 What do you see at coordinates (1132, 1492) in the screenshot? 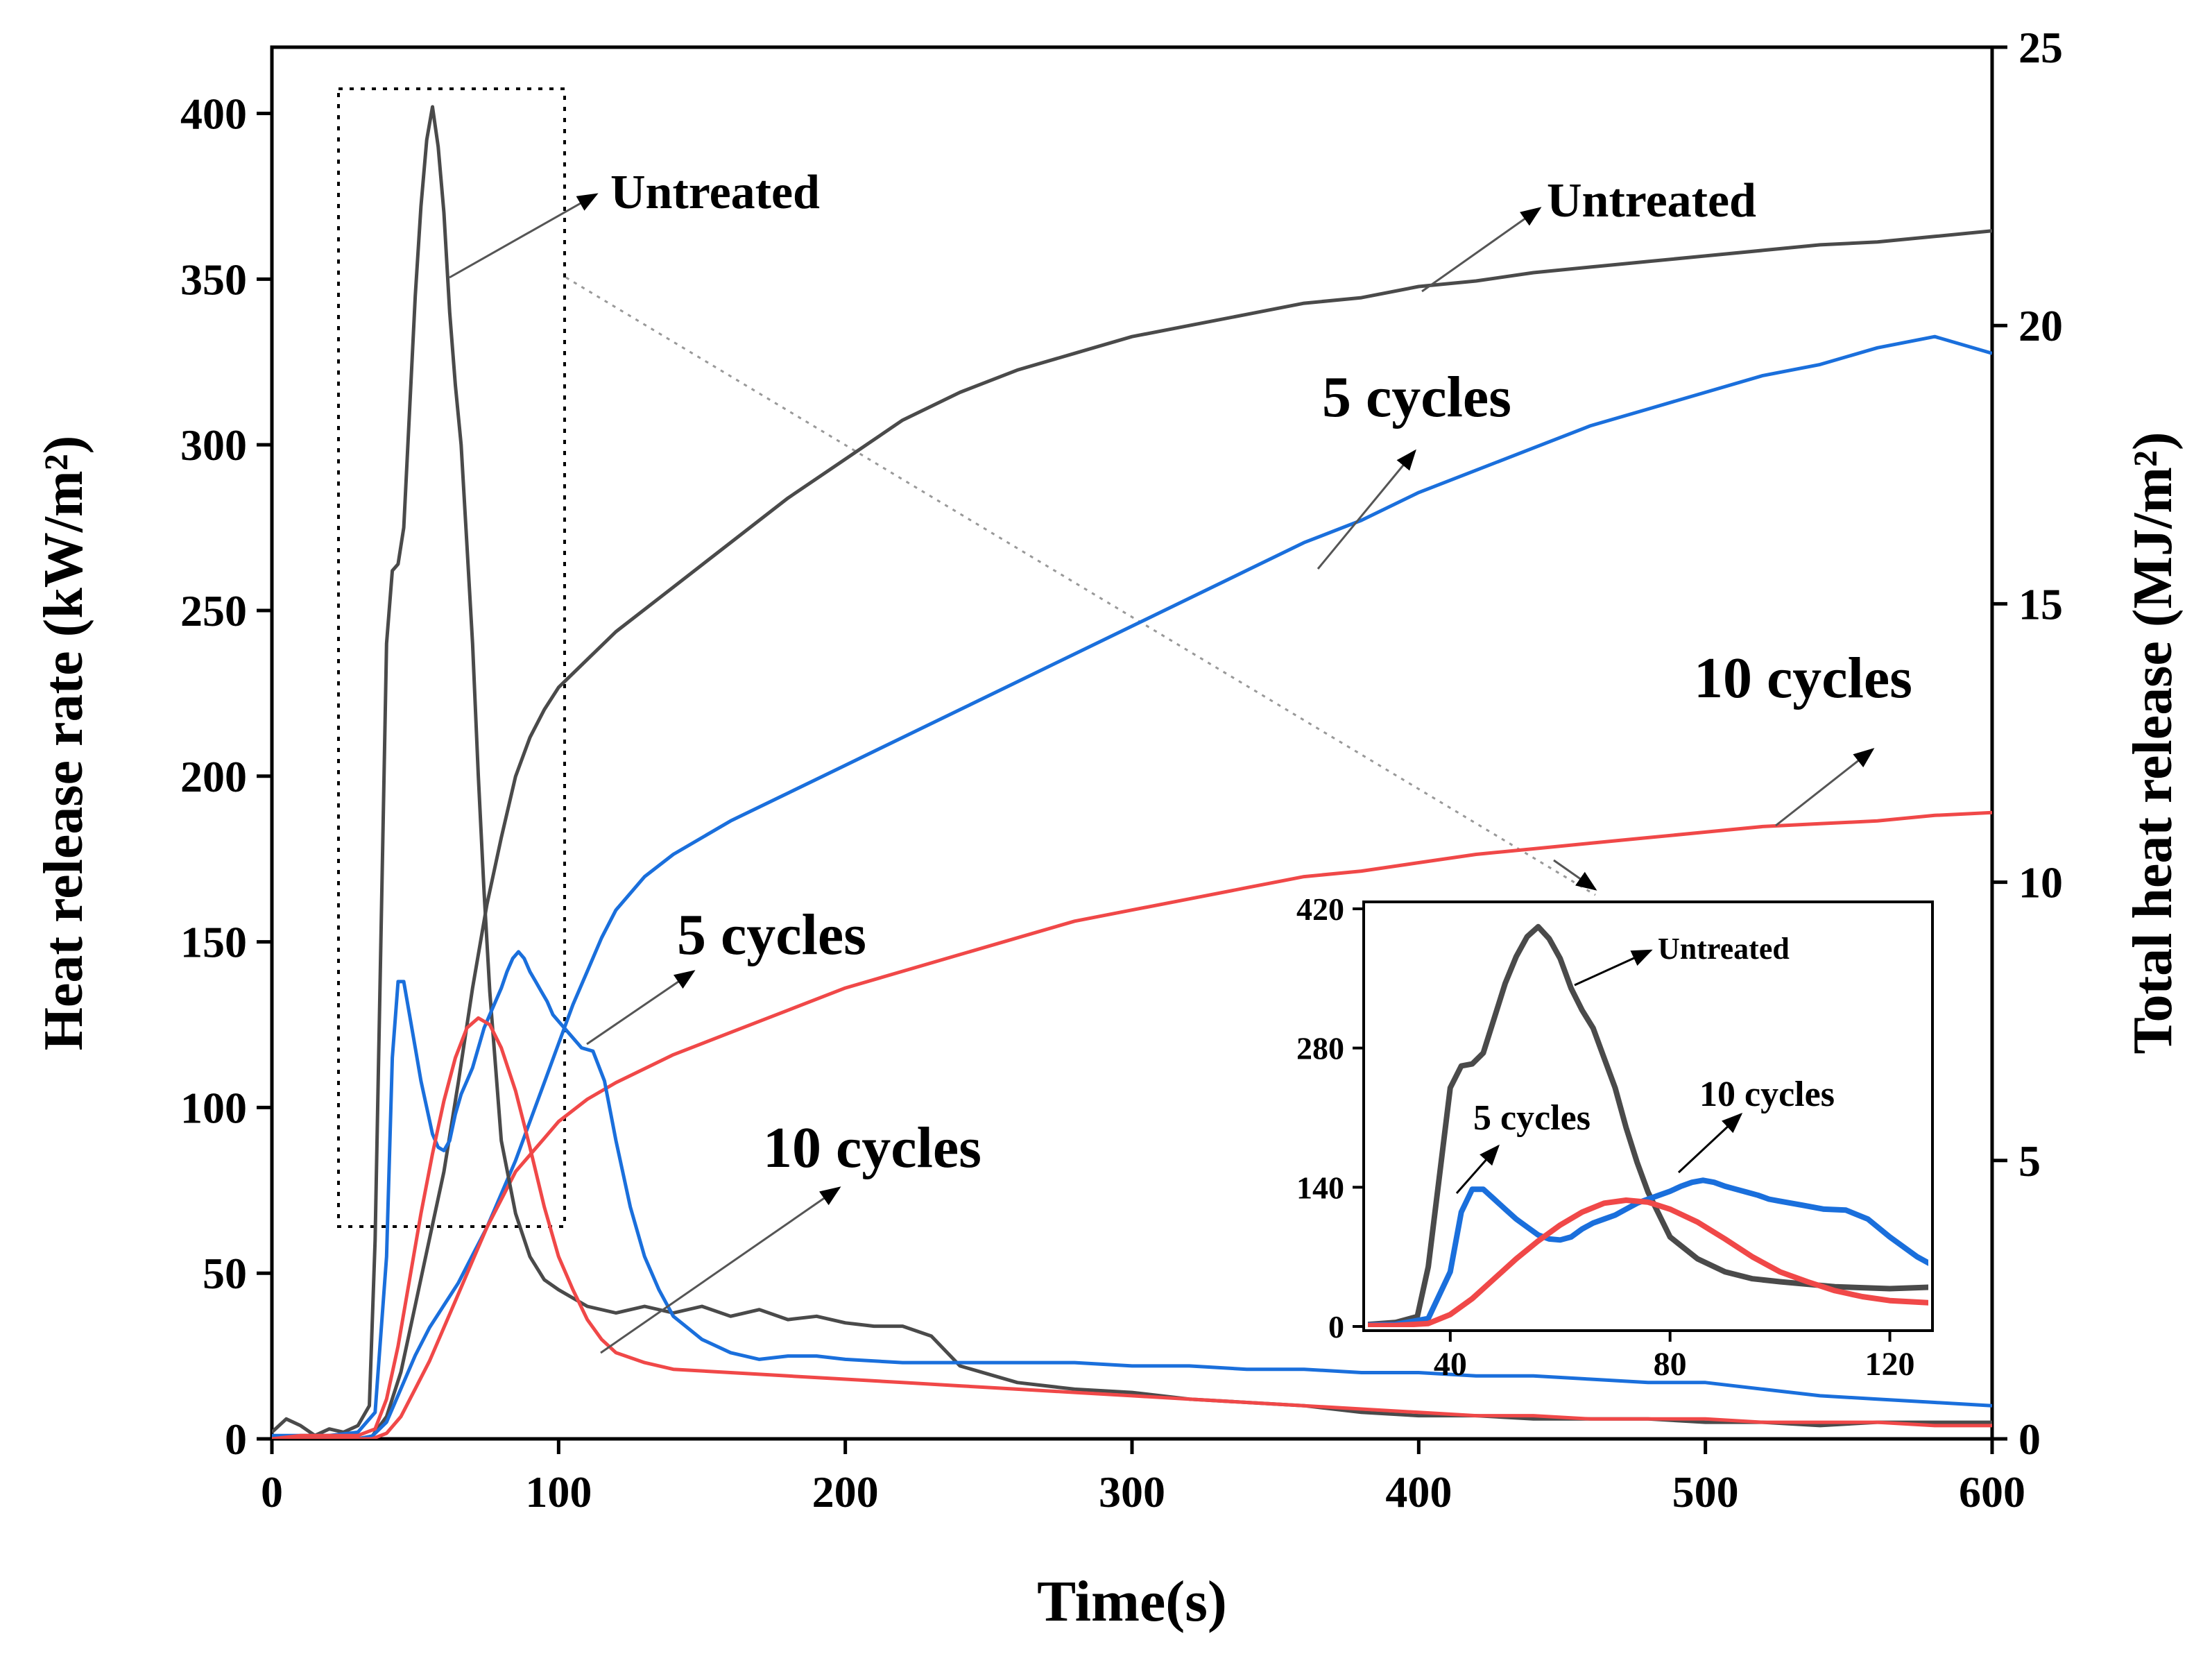
I see `x-tick-label-300: 300` at bounding box center [1132, 1492].